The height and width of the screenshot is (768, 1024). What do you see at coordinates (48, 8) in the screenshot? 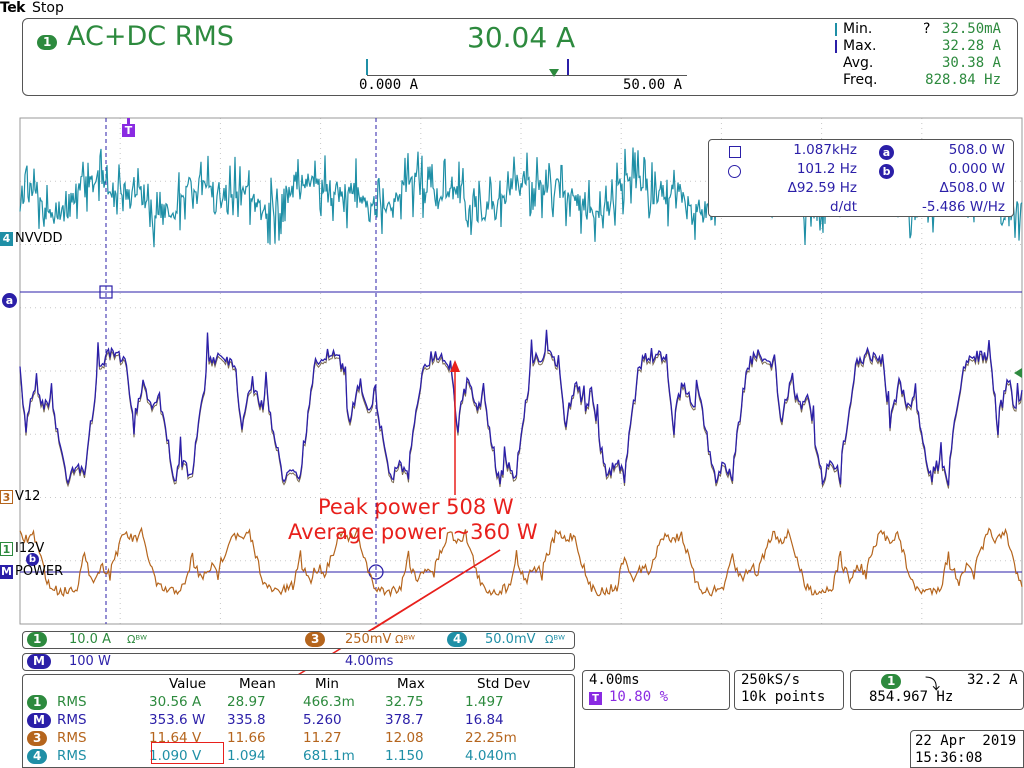
I see `acquisition-state: Stop` at bounding box center [48, 8].